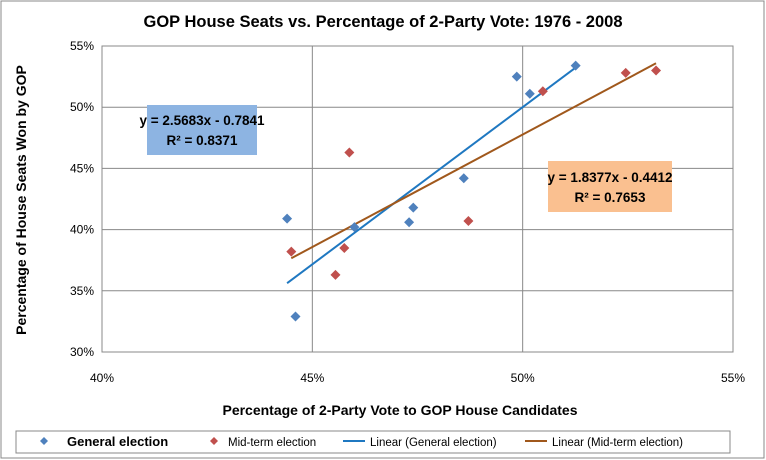 This screenshot has width=766, height=460. What do you see at coordinates (617, 443) in the screenshot?
I see `legend-midterm-trend: Linear (Mid-term election)` at bounding box center [617, 443].